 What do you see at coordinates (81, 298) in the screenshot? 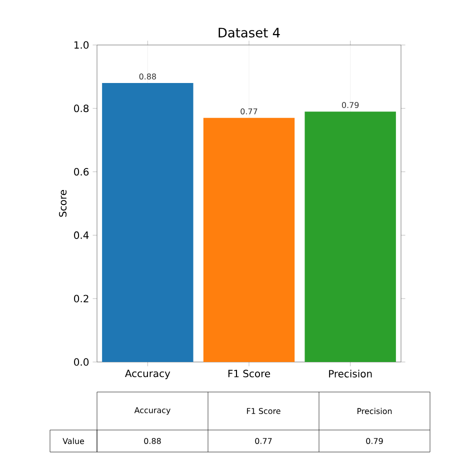
I see `y-tick-label: 0.2` at bounding box center [81, 298].